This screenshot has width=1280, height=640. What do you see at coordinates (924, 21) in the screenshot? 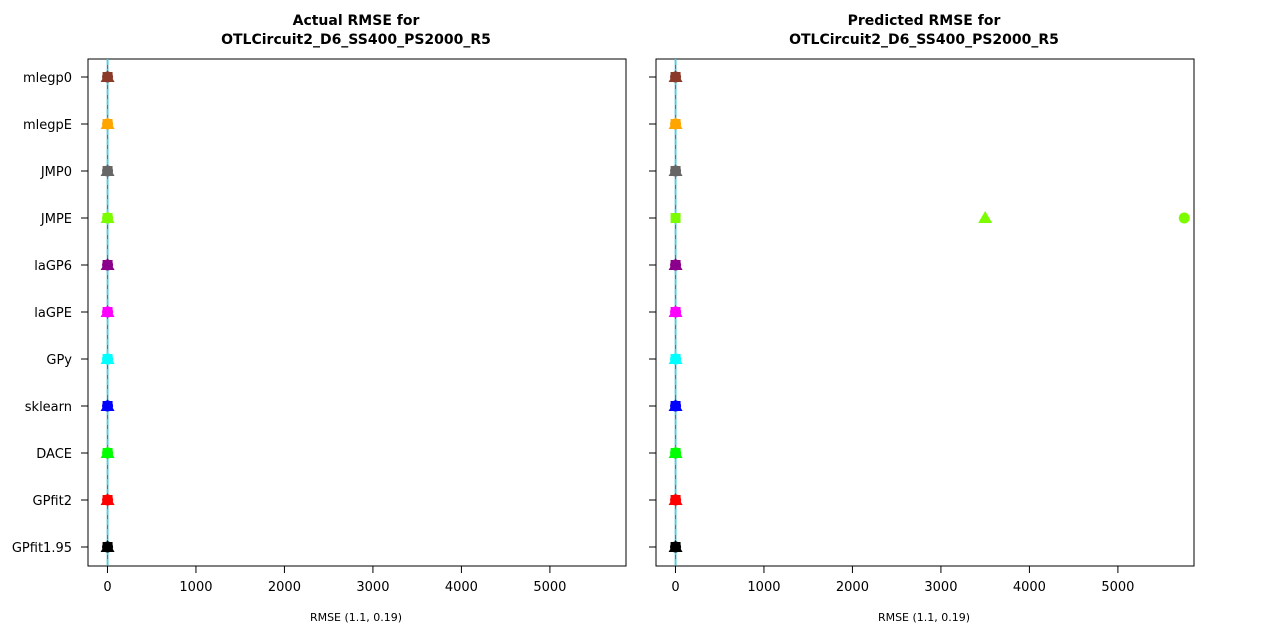
I see `chart-title-line-1: Predicted RMSE for` at bounding box center [924, 21].